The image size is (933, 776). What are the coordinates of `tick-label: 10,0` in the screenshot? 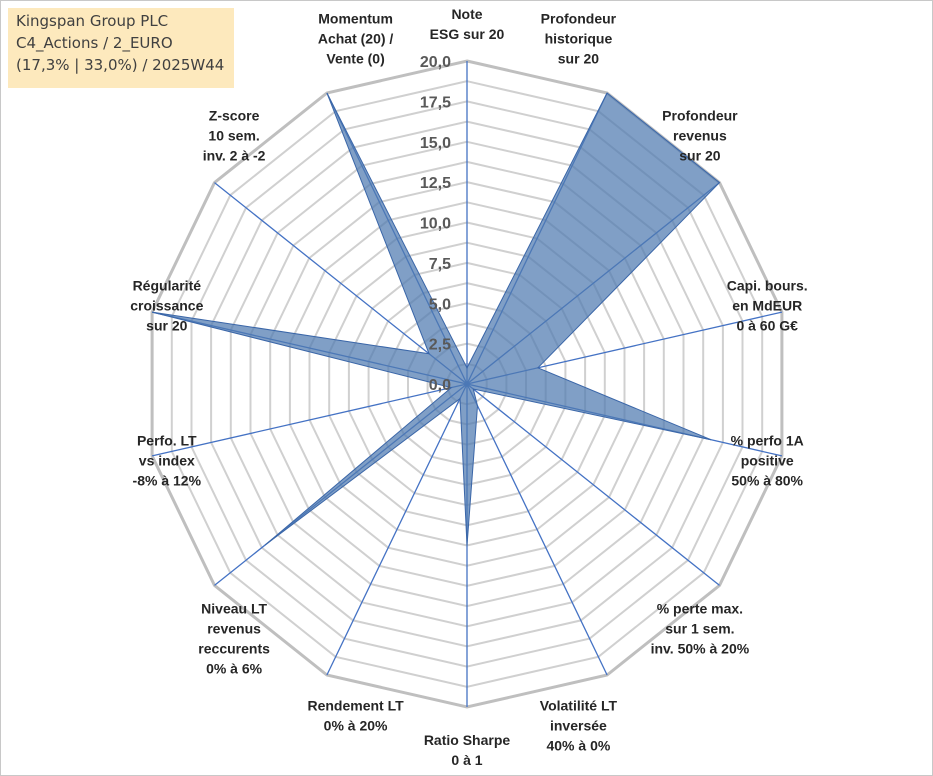 It's located at (435, 224).